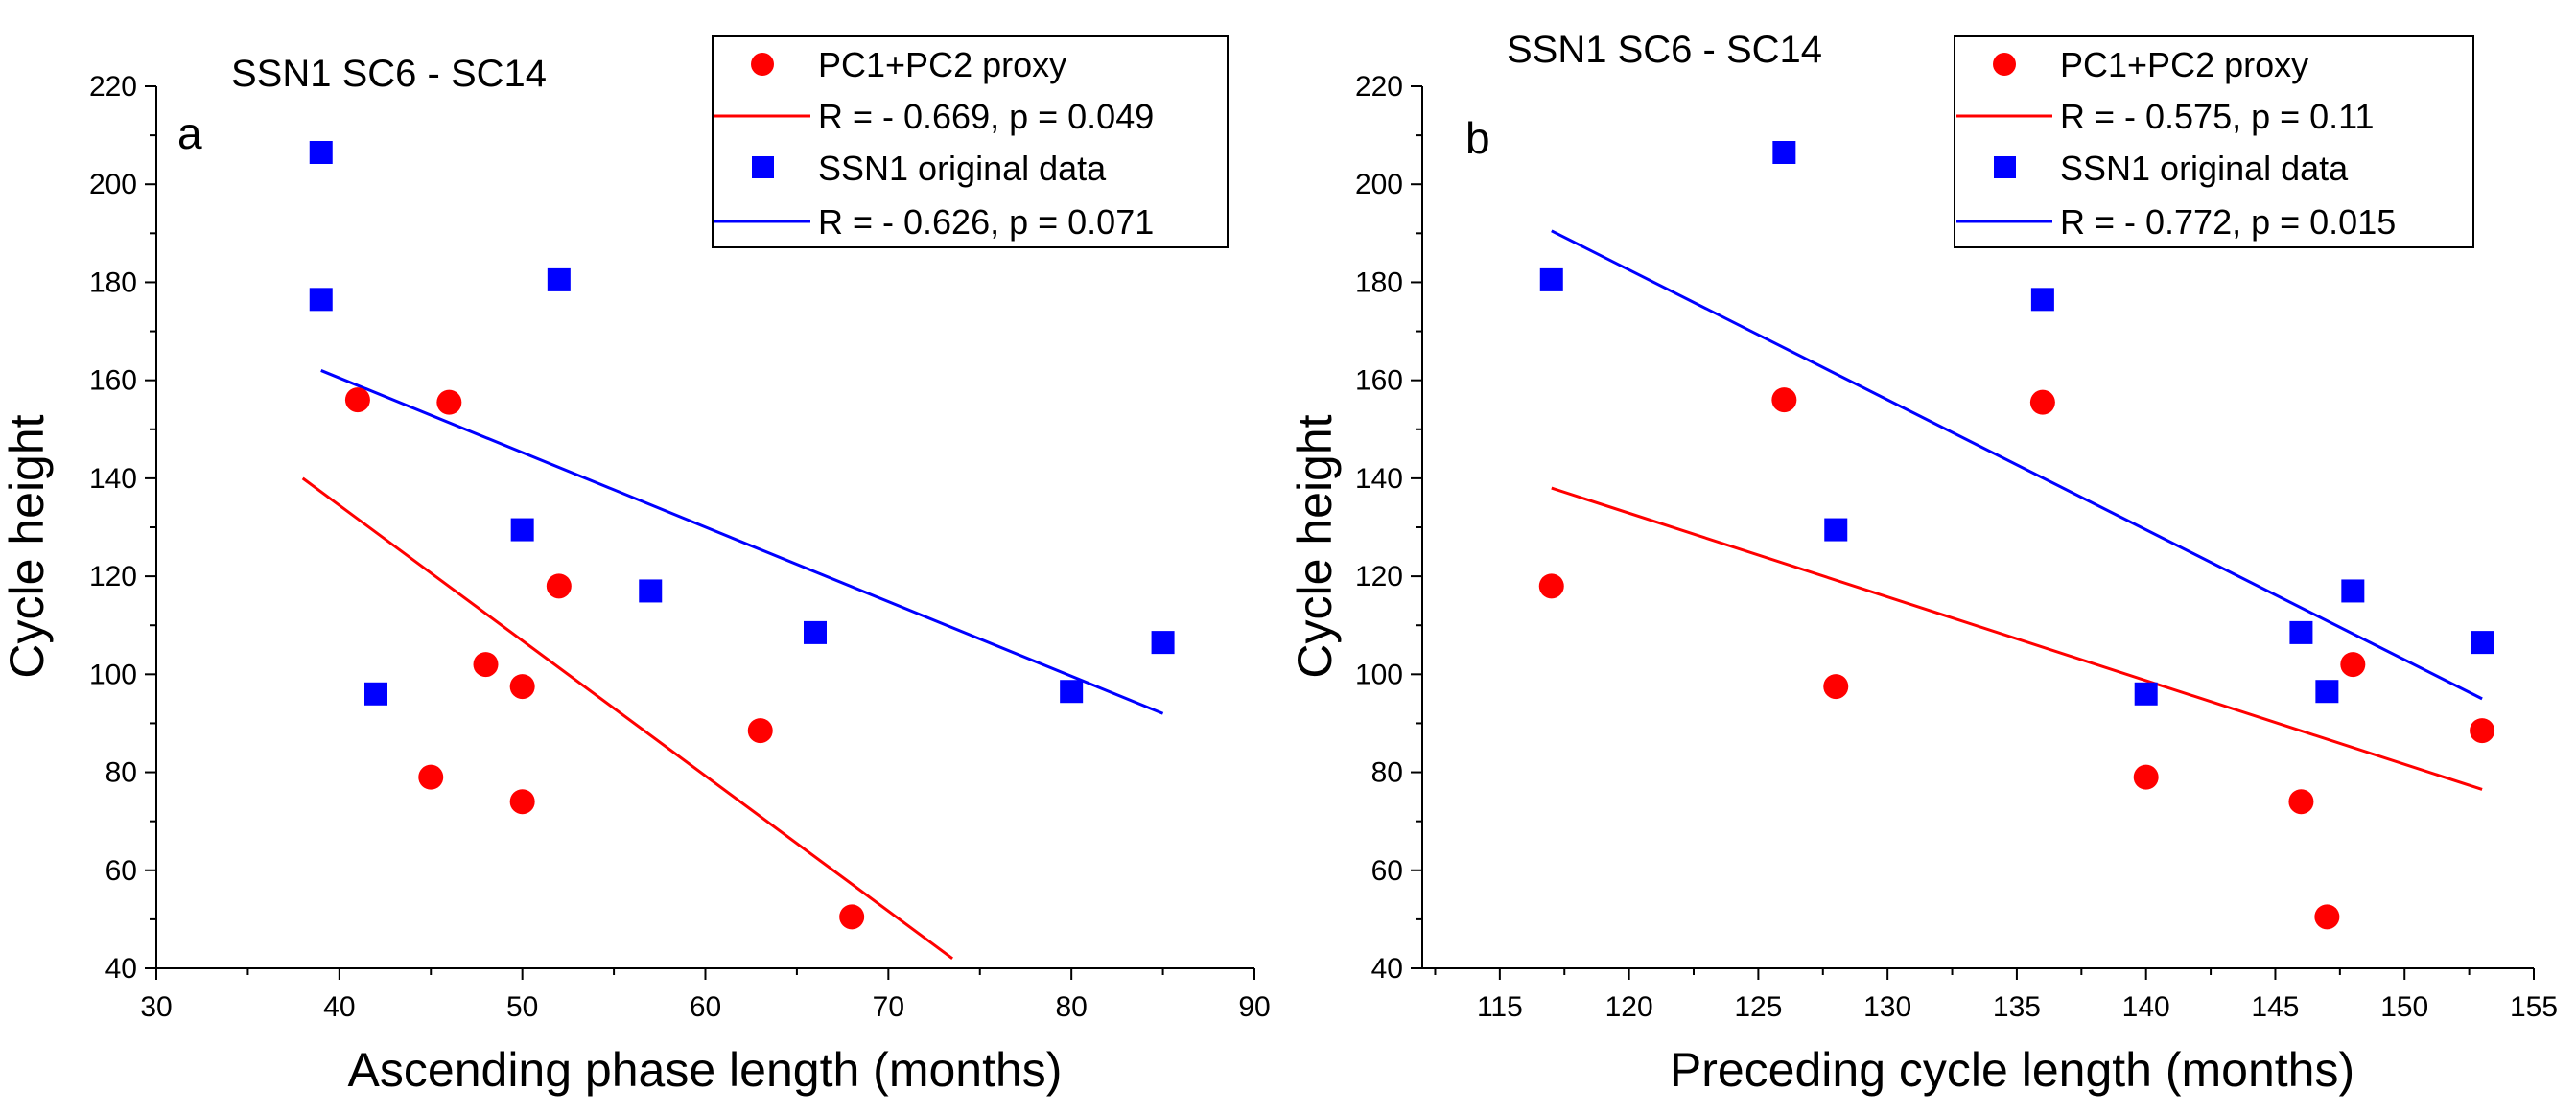  What do you see at coordinates (1664, 50) in the screenshot?
I see `panel-b-title: SSN1 SC6 - SC14` at bounding box center [1664, 50].